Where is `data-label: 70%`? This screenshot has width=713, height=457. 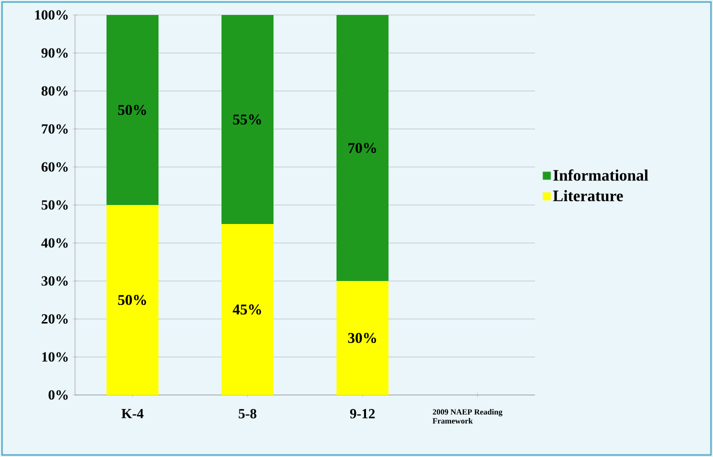 data-label: 70% is located at coordinates (362, 148).